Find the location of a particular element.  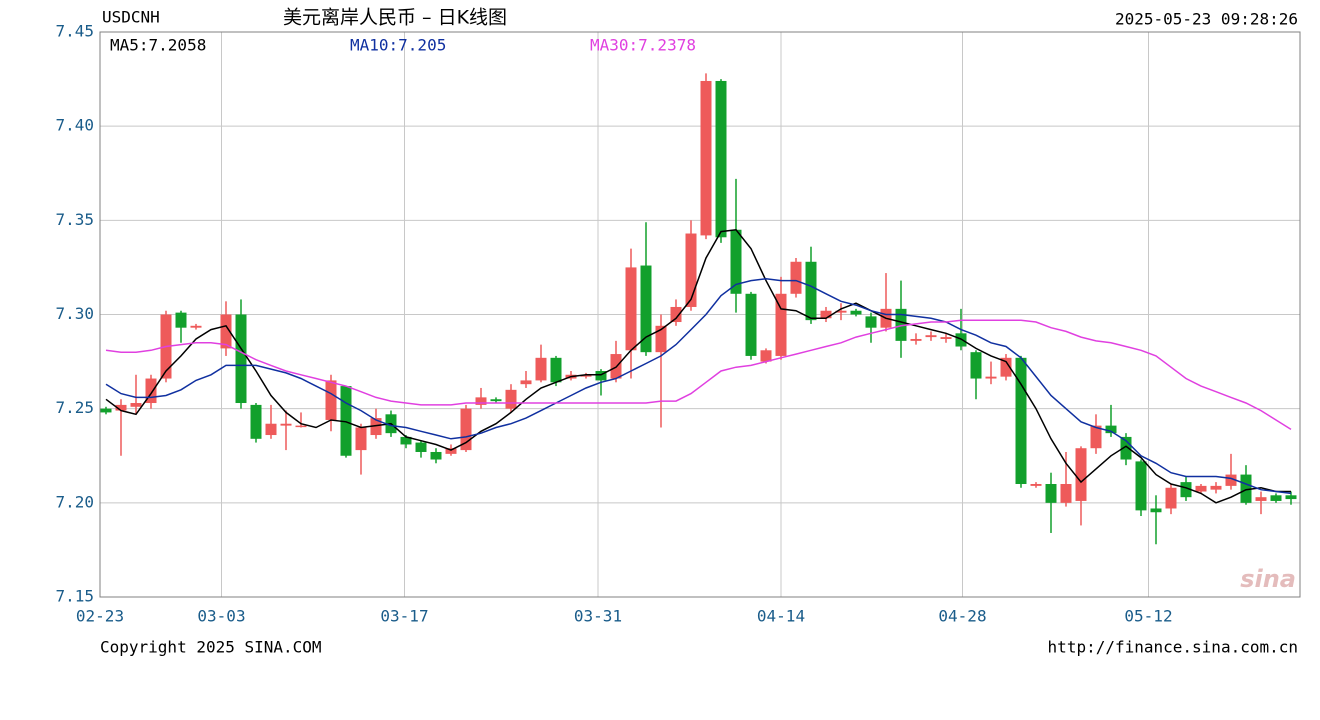

x-tick-label: 03-17 is located at coordinates (404, 616).